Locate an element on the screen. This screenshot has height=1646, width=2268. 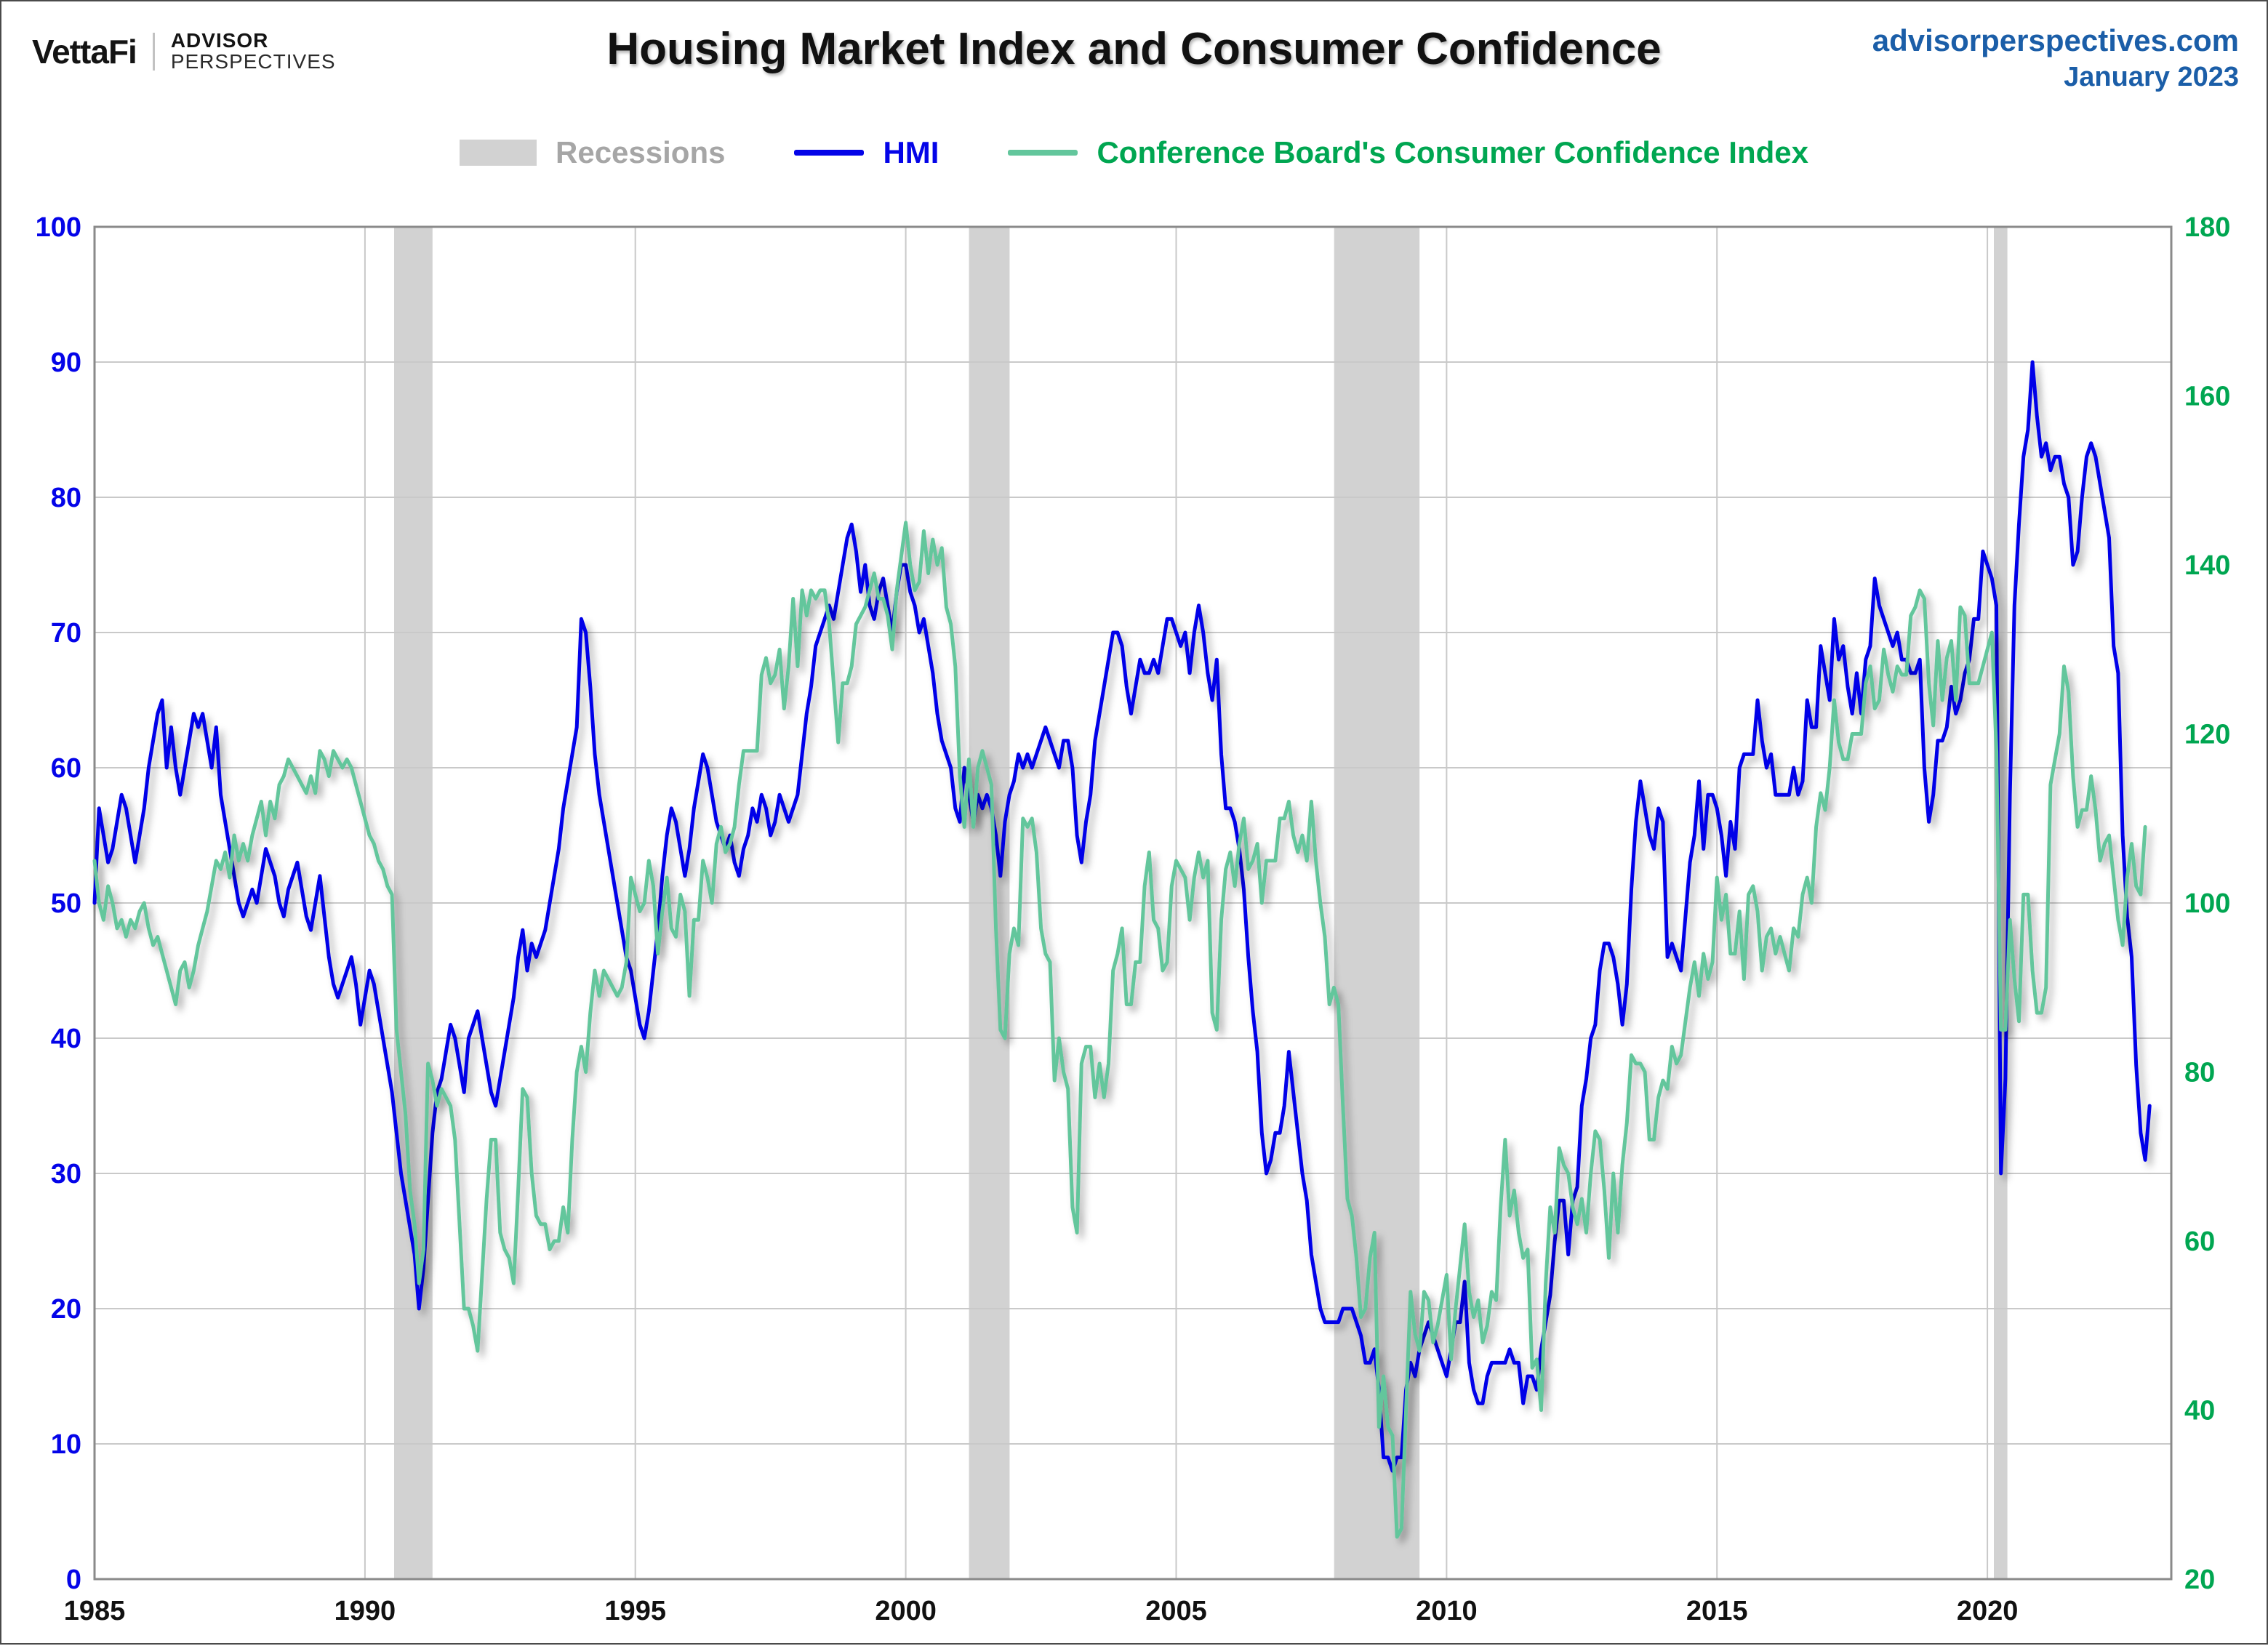
left-axis-tick-label: 30 is located at coordinates (66, 1174).